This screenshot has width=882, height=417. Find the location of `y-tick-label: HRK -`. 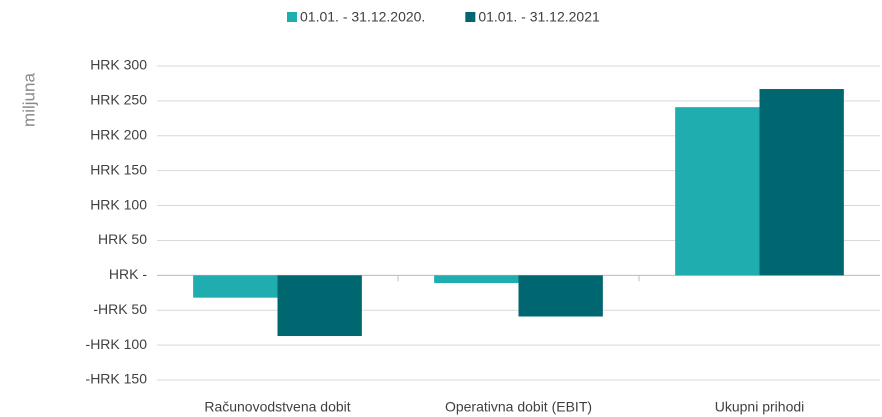

y-tick-label: HRK - is located at coordinates (128, 274).